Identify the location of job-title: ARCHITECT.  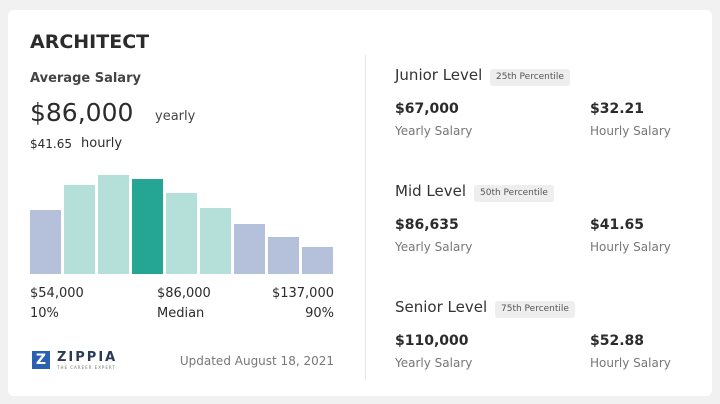
(90, 42).